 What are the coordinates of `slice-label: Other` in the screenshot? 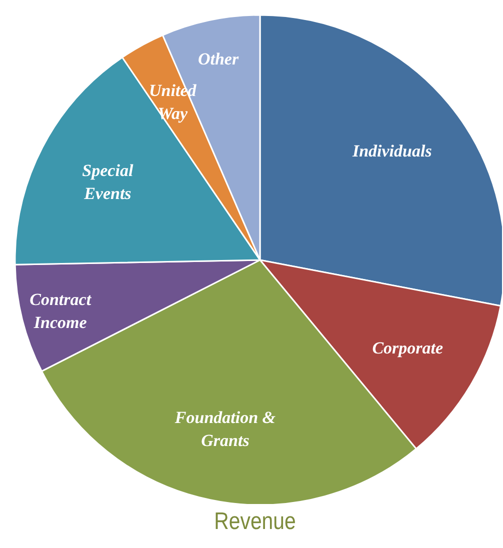 It's located at (218, 58).